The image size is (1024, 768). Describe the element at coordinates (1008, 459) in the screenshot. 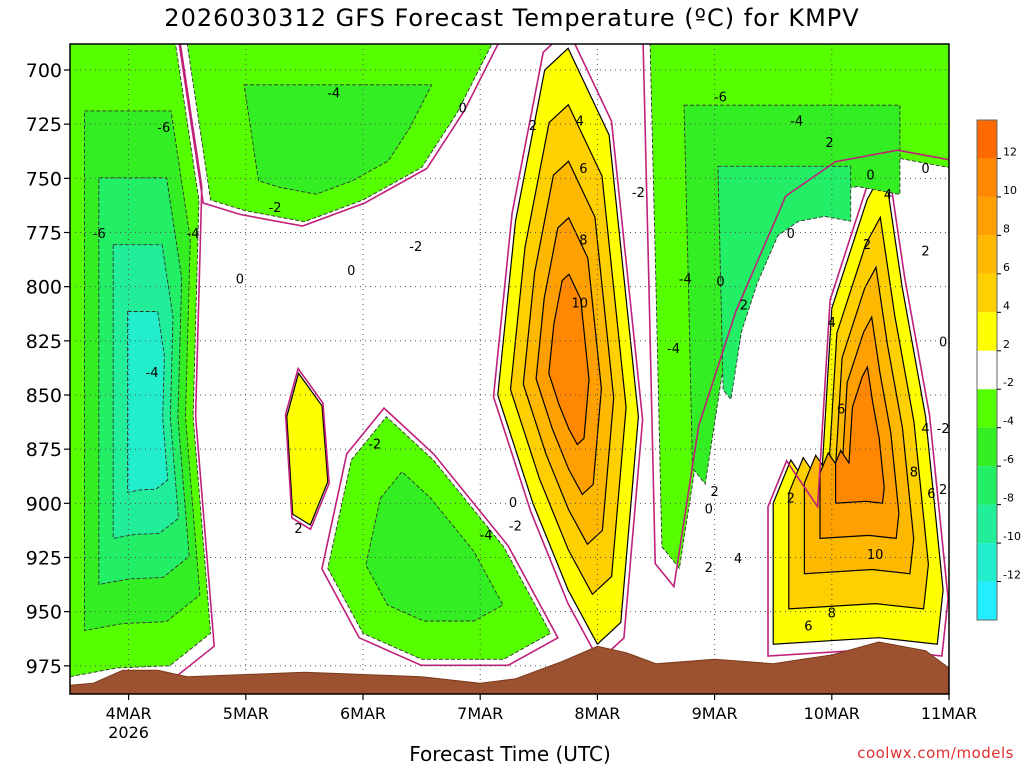

I see `colorbar-label-8: -6` at that location.